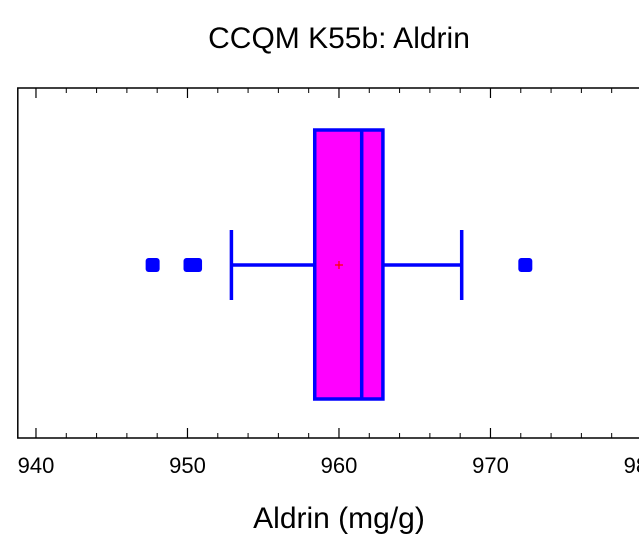 The height and width of the screenshot is (538, 639). Describe the element at coordinates (631, 465) in the screenshot. I see `x-tick-label: 980` at that location.